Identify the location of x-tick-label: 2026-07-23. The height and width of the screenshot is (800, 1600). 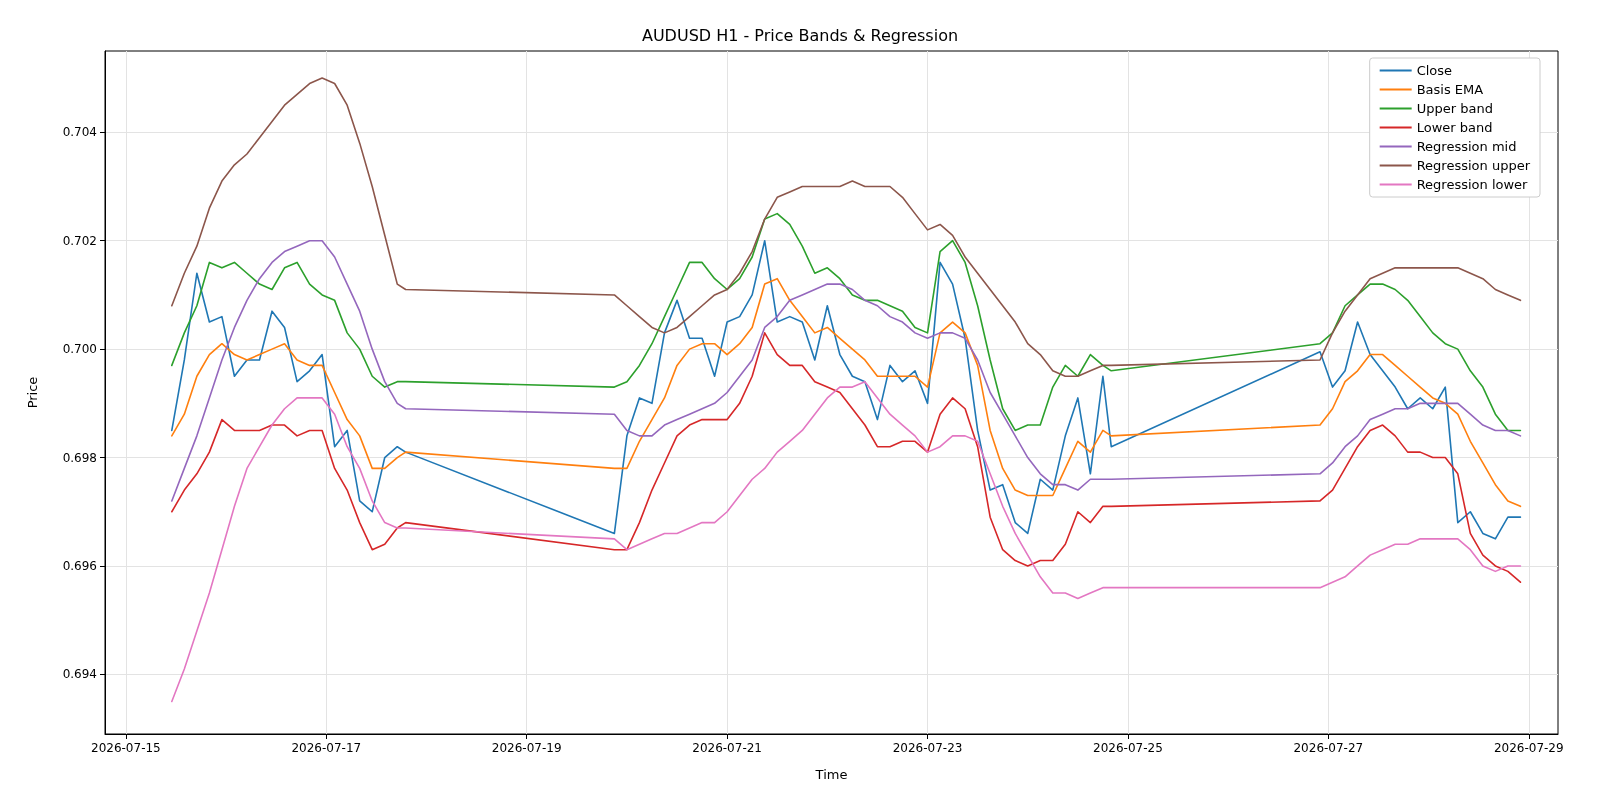
(927, 748).